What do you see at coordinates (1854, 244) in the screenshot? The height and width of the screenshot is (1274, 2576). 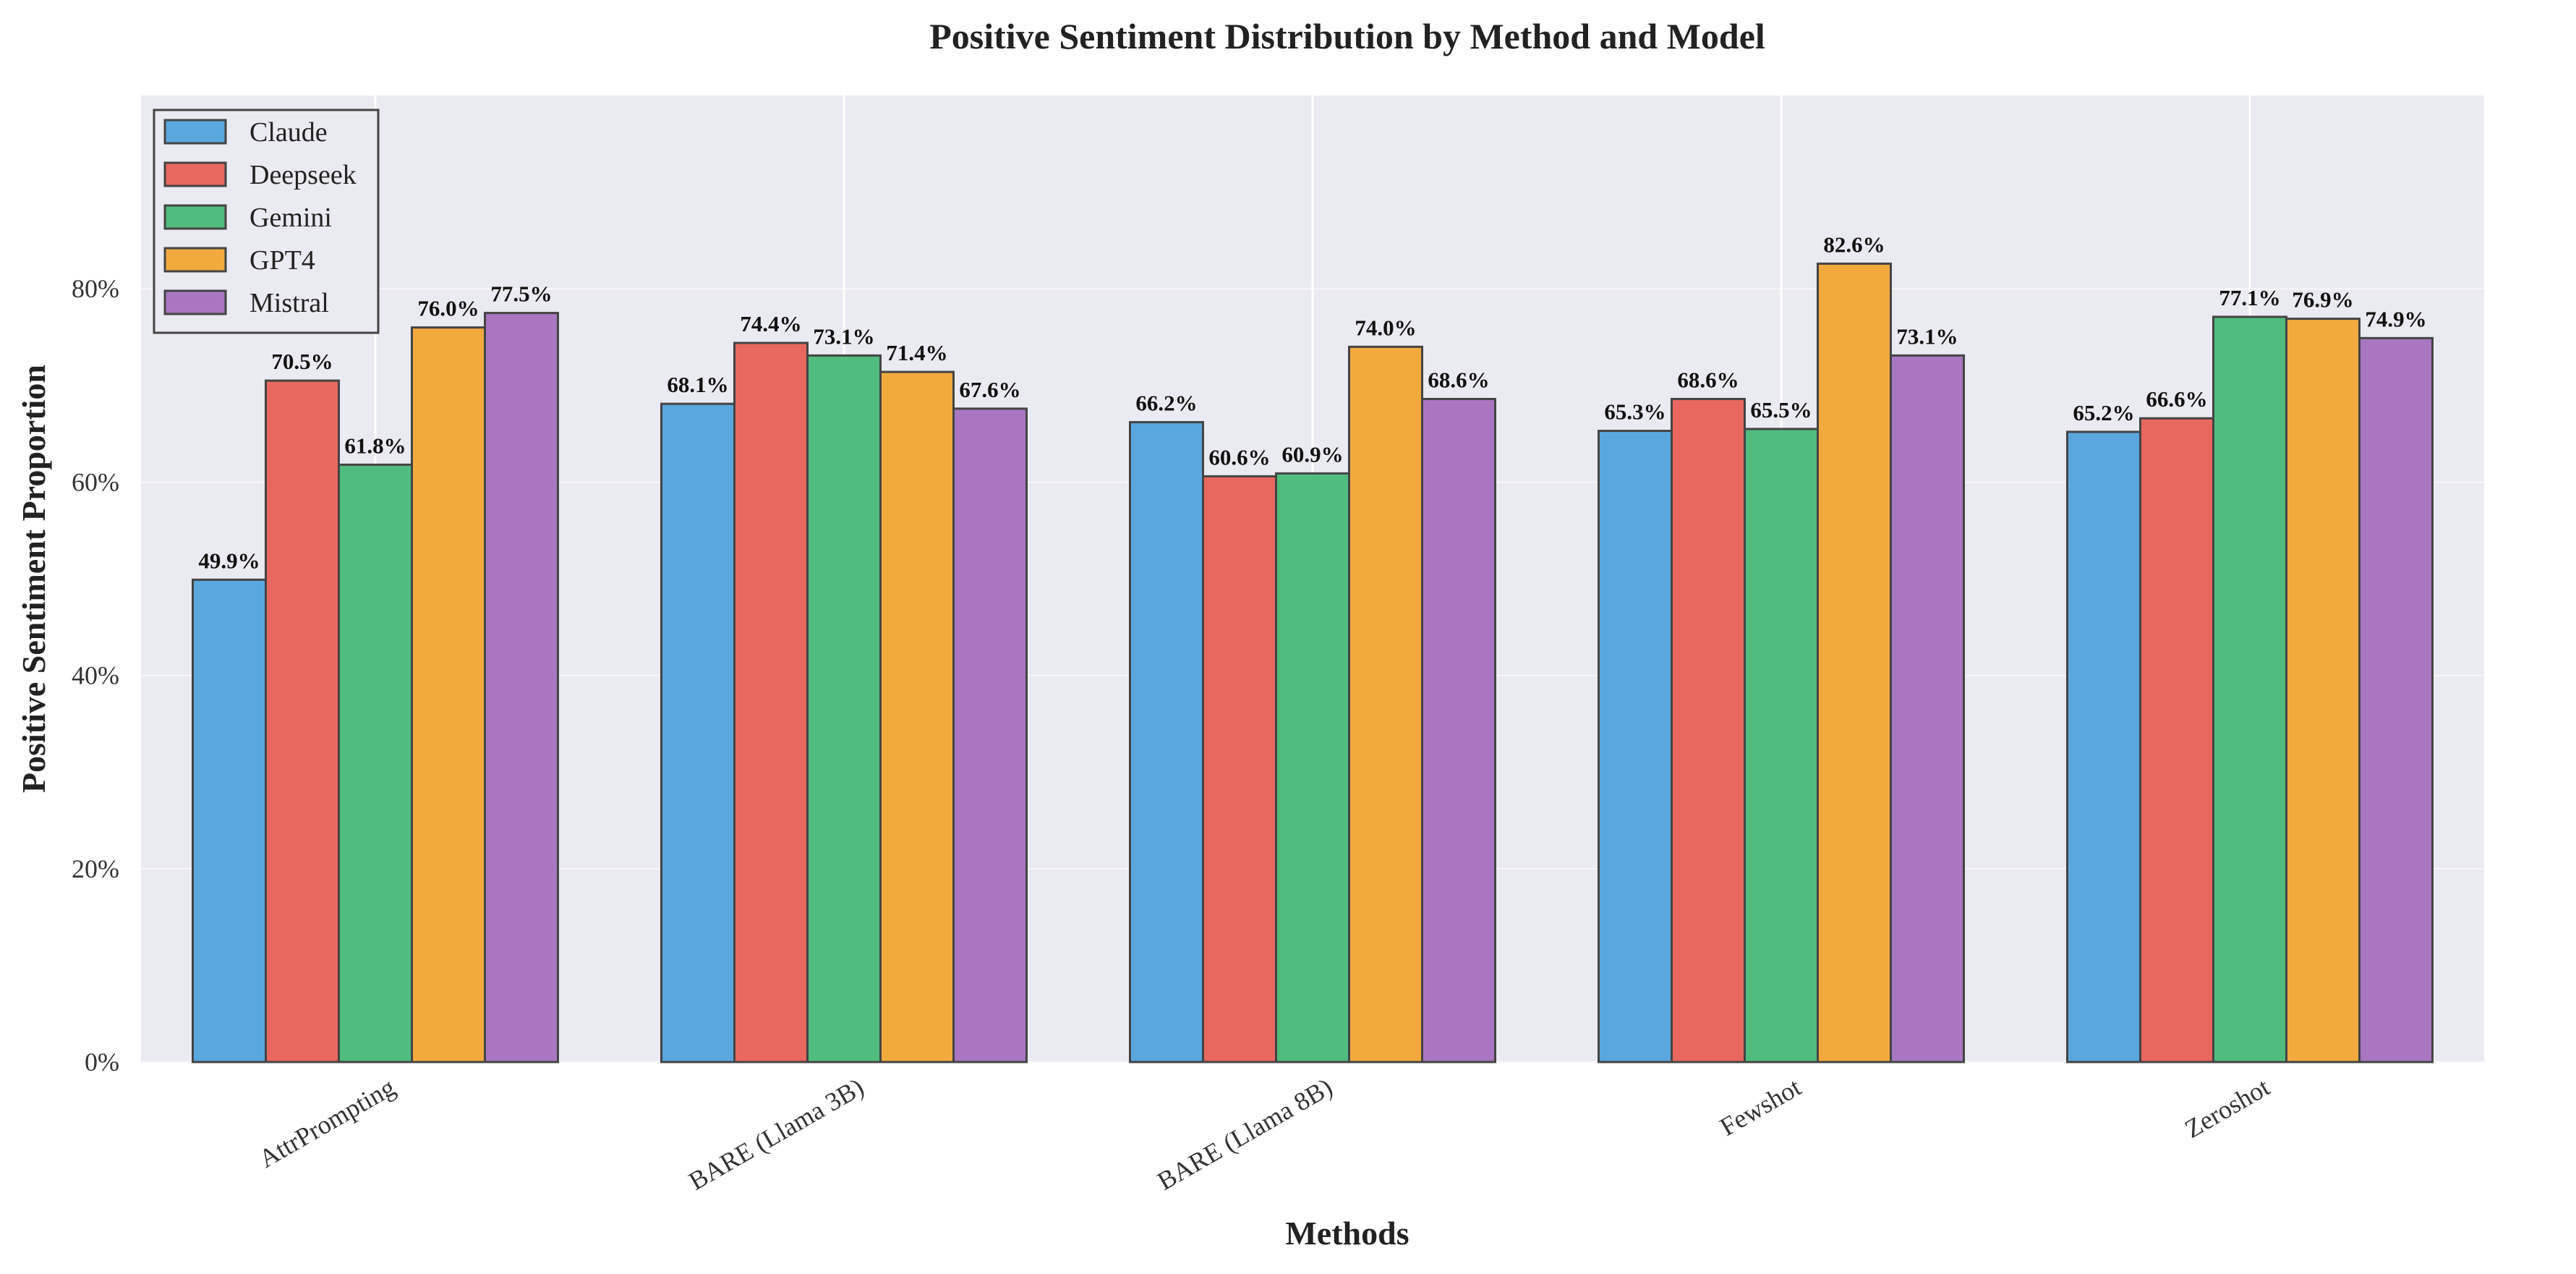 I see `bar-value-label: 82.6%` at bounding box center [1854, 244].